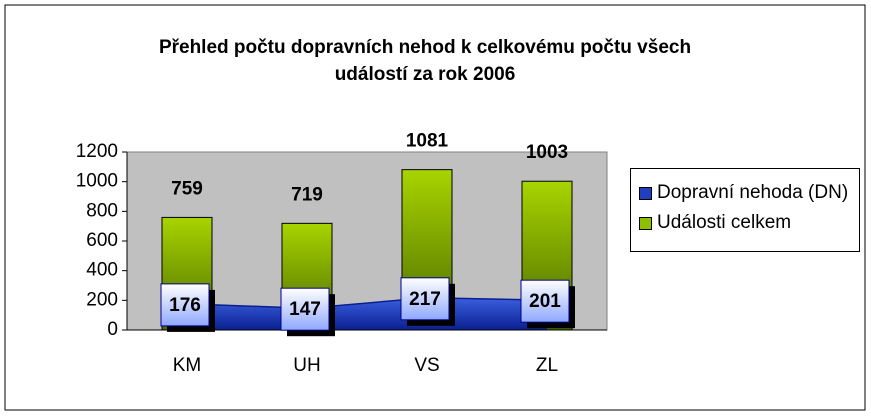 This screenshot has height=416, width=871. Describe the element at coordinates (187, 365) in the screenshot. I see `x-tick-label: KM` at that location.